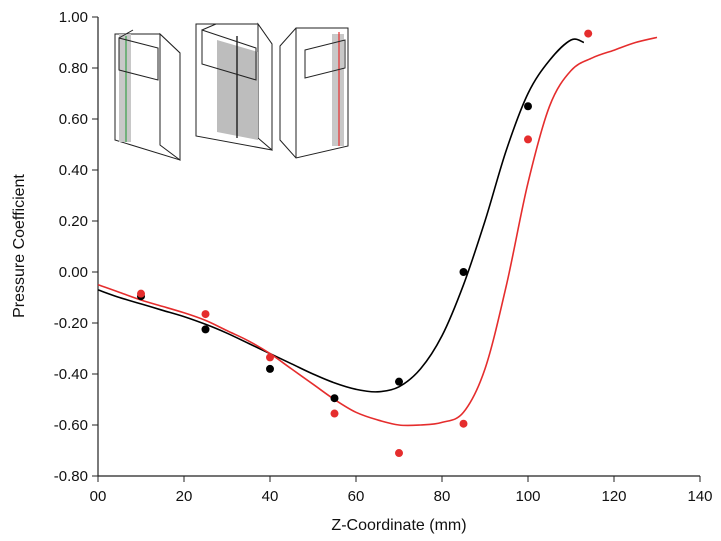  I want to click on y-tick-label: -0.40, so click(71, 374).